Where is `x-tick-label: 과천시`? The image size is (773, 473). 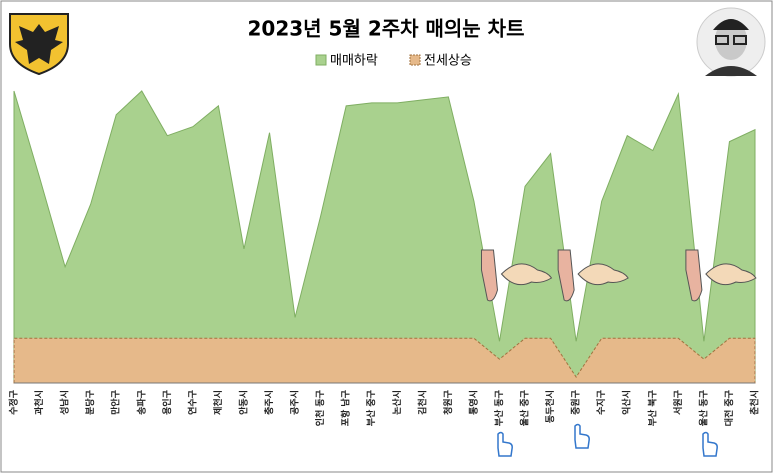
x-tick-label: 과천시 is located at coordinates (39, 402).